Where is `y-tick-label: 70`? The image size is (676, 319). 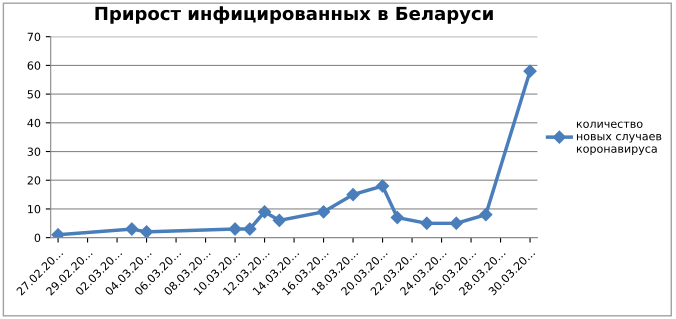 y-tick-label: 70 is located at coordinates (34, 37).